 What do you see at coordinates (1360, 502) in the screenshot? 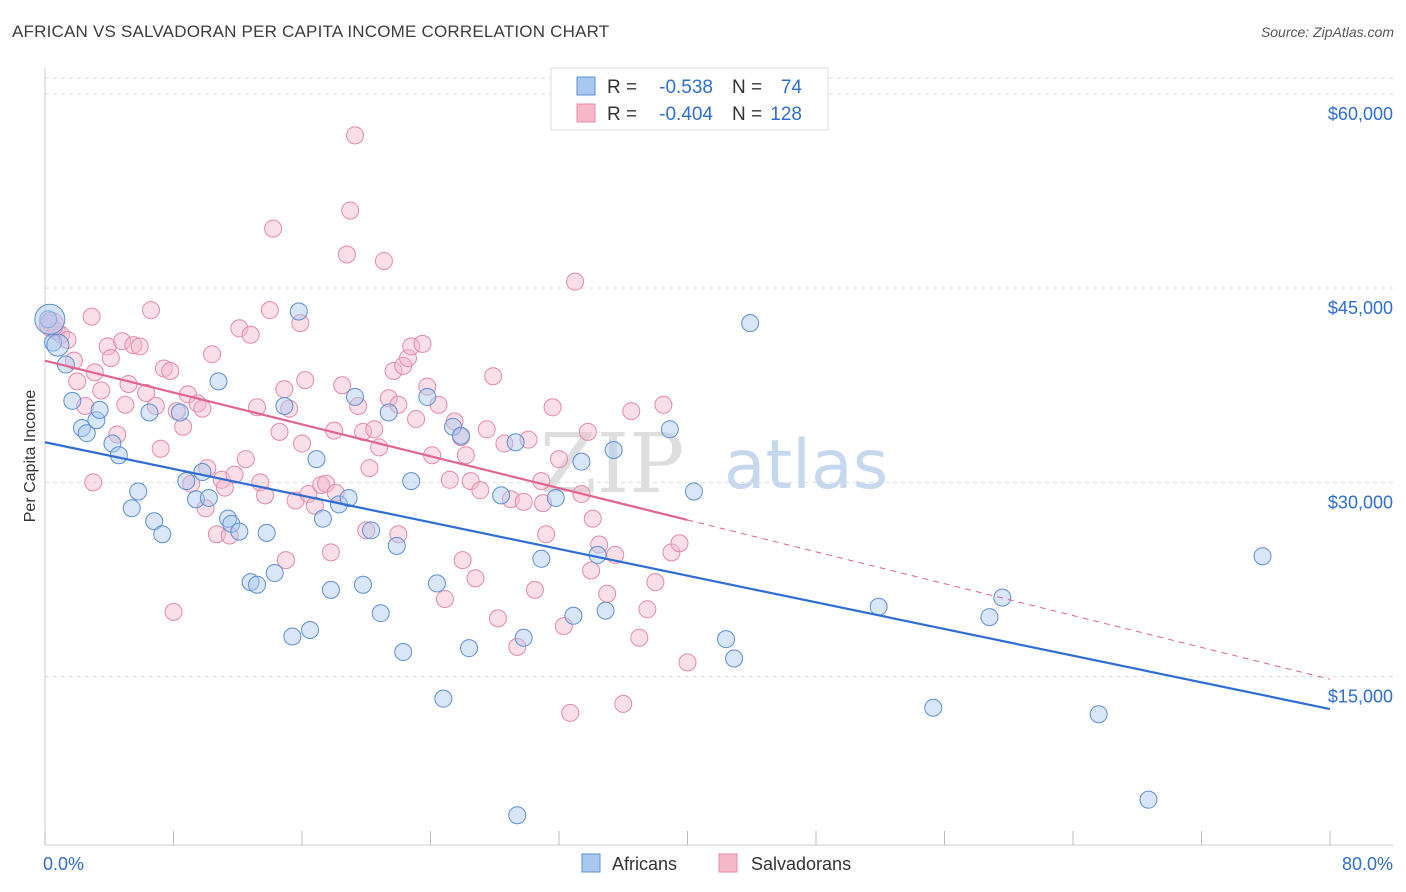
I see `y-tick-label-1: $30,000` at bounding box center [1360, 502].